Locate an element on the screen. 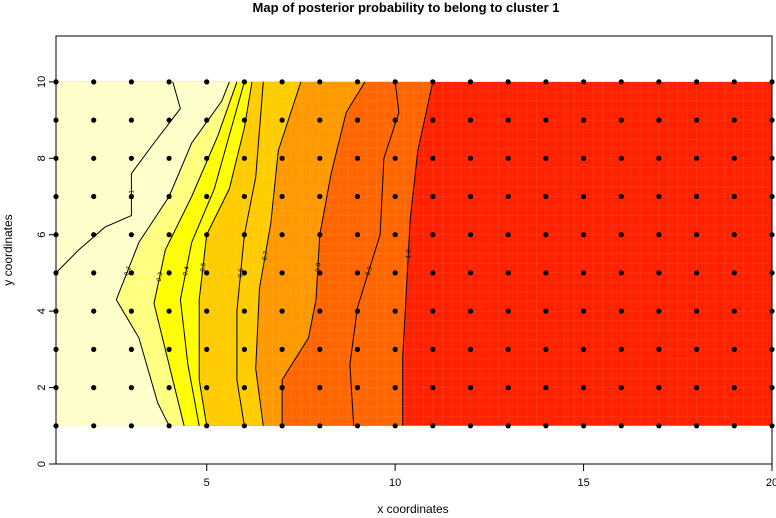  band-very-low is located at coordinates (143, 253).